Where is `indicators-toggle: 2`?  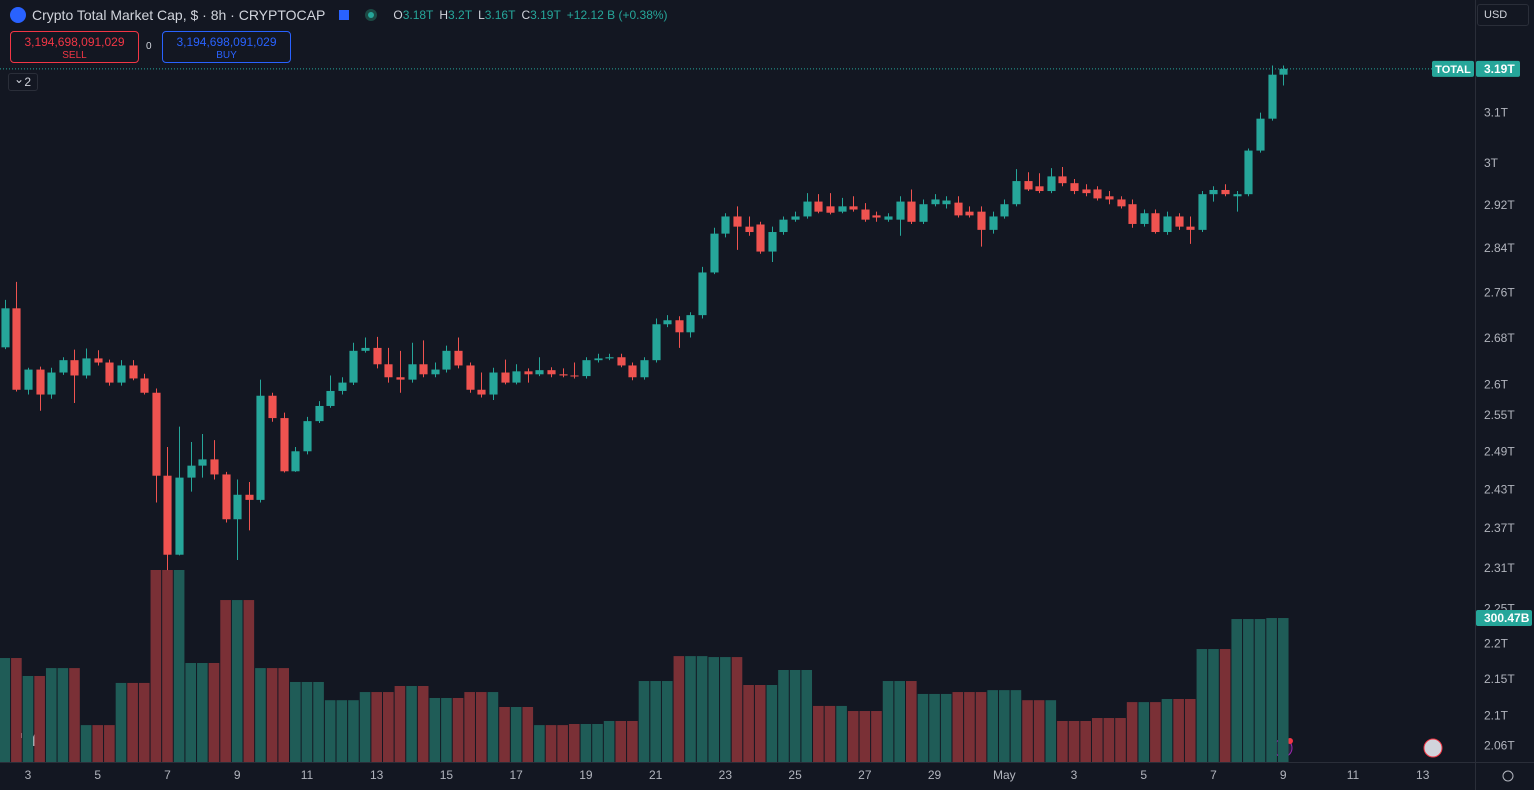
indicators-toggle: 2 is located at coordinates (23, 81).